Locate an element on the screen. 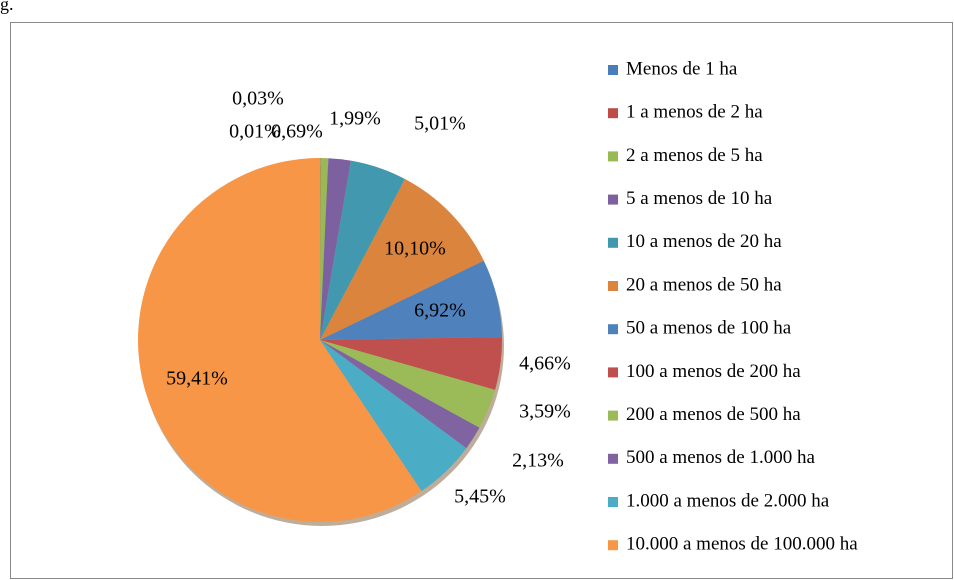 The image size is (954, 580). legend-label: 1 a menos de 2 ha is located at coordinates (694, 112).